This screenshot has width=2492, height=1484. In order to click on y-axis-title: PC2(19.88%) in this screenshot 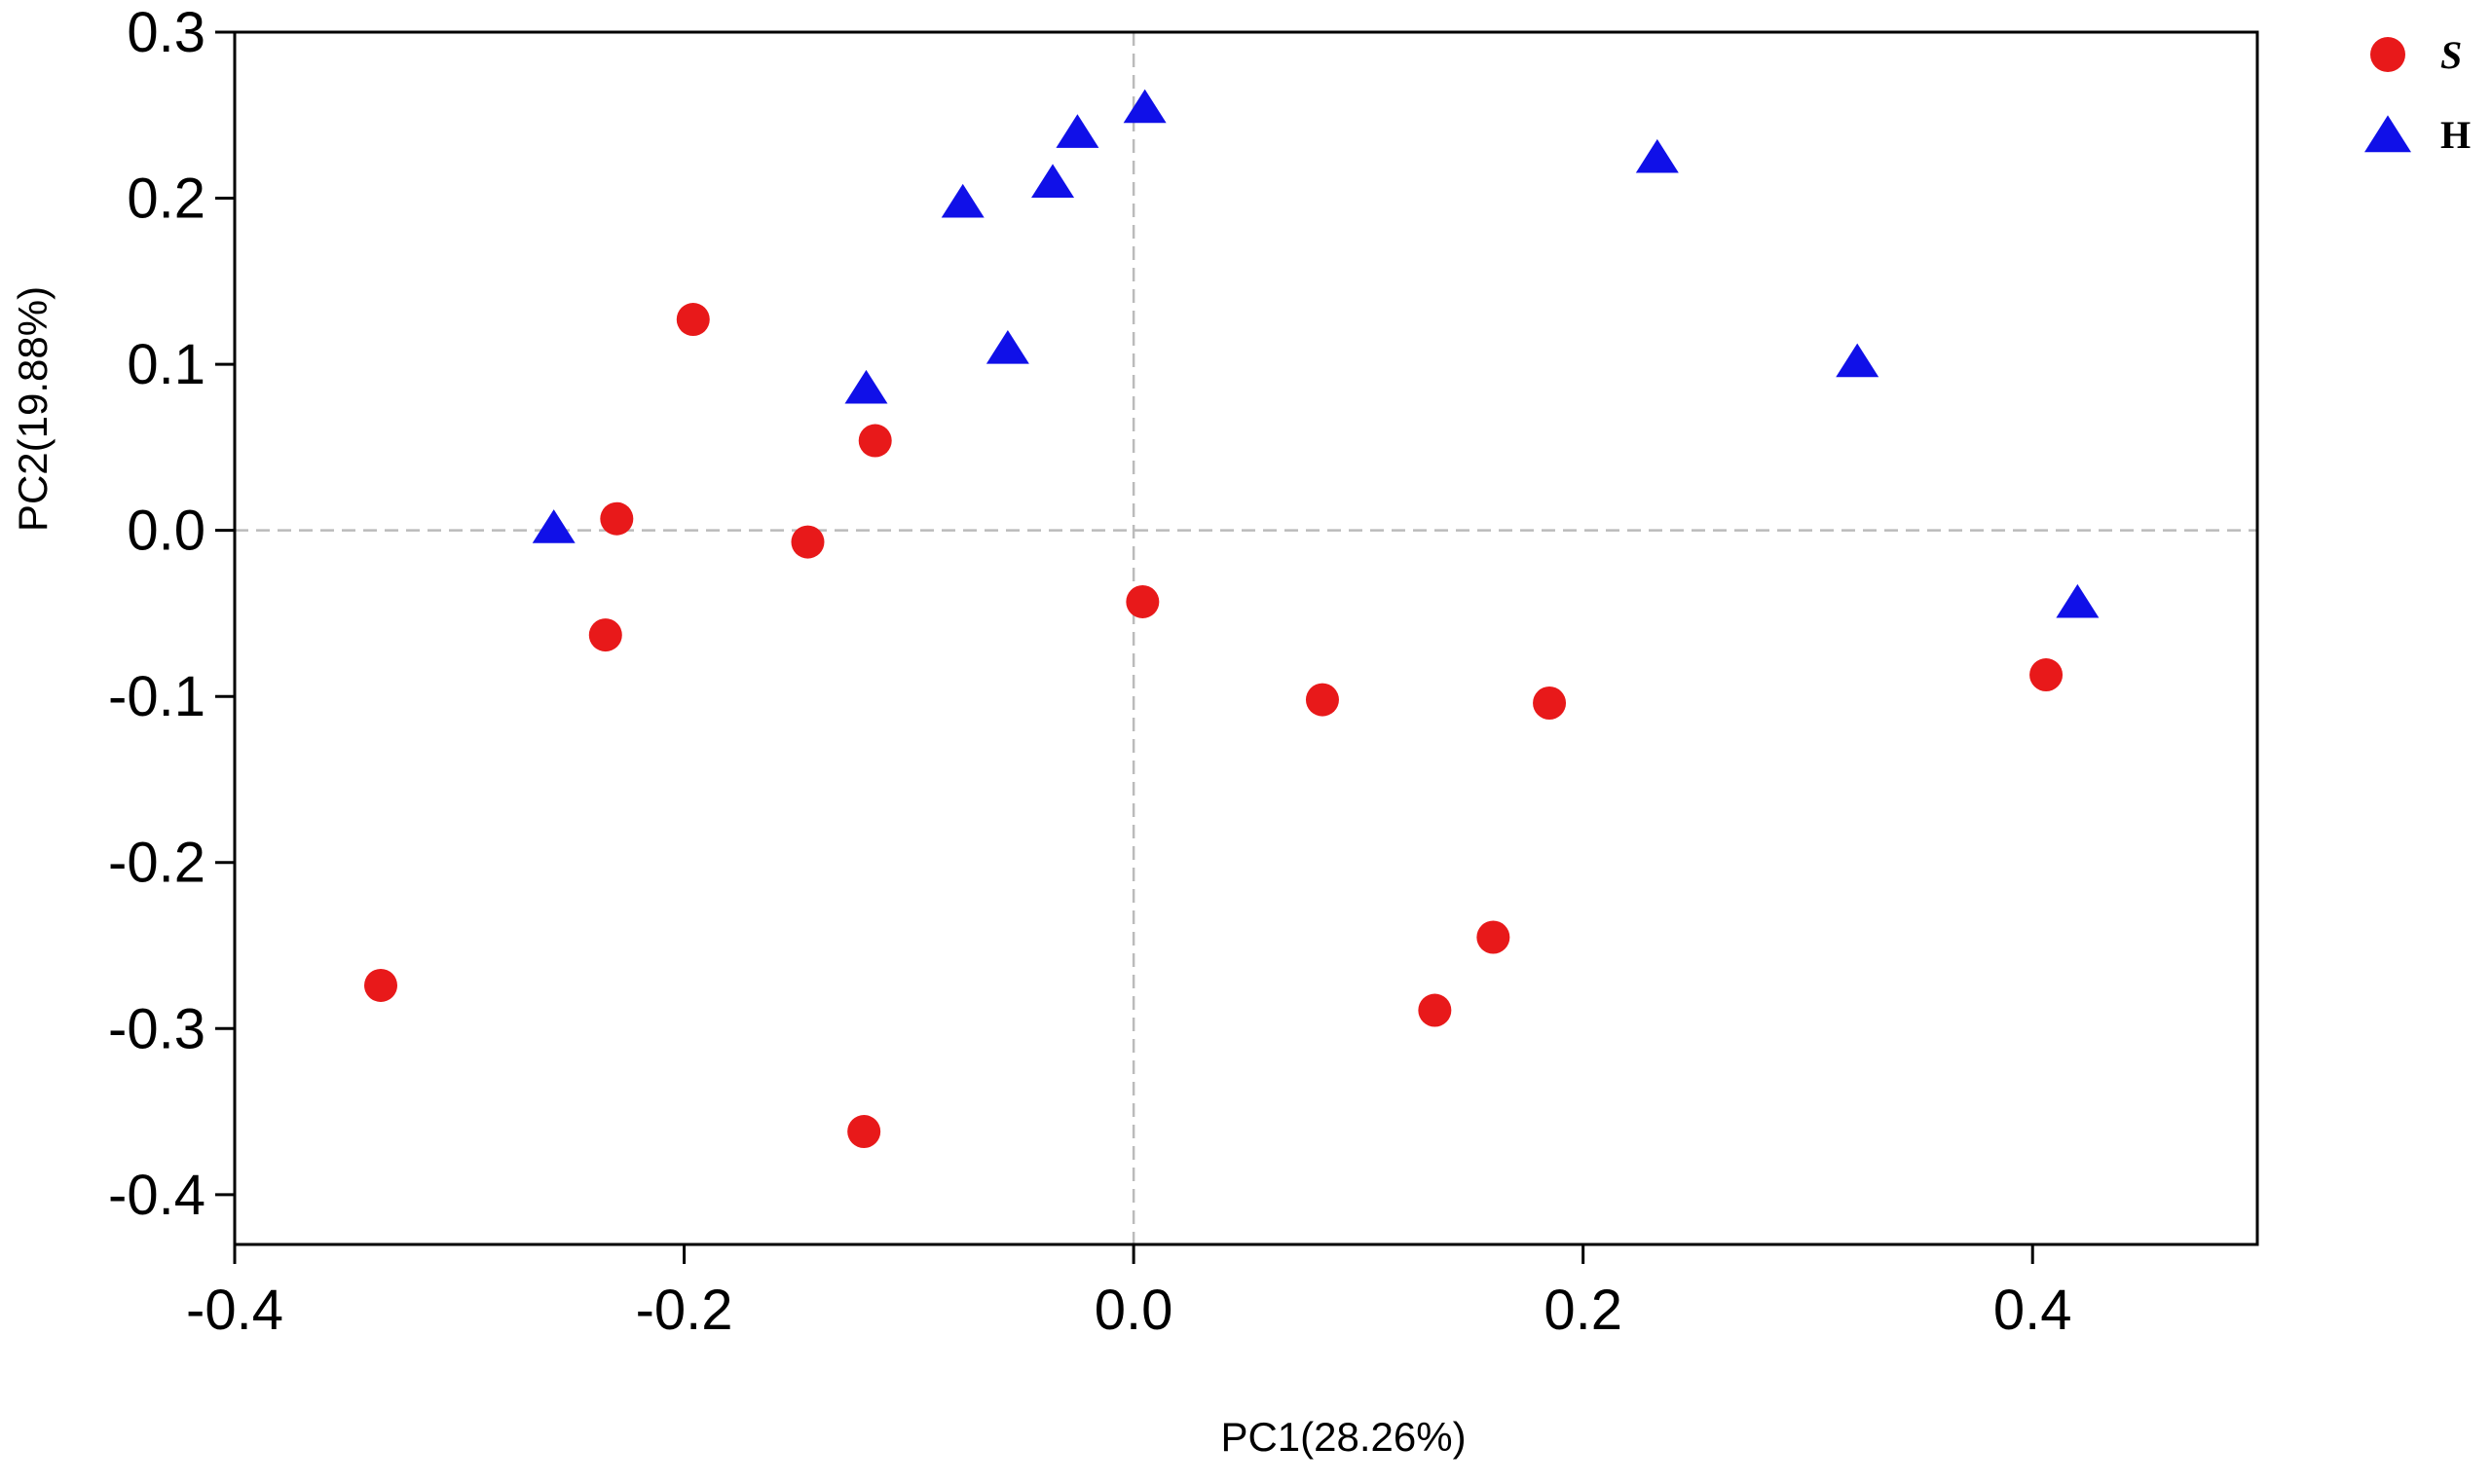, I will do `click(33, 409)`.